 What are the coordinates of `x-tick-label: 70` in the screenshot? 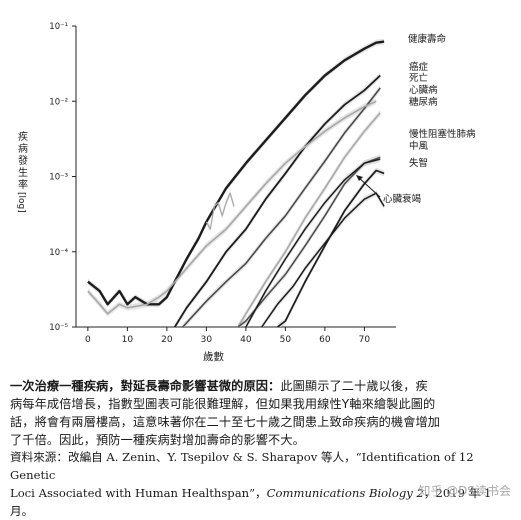 It's located at (365, 340).